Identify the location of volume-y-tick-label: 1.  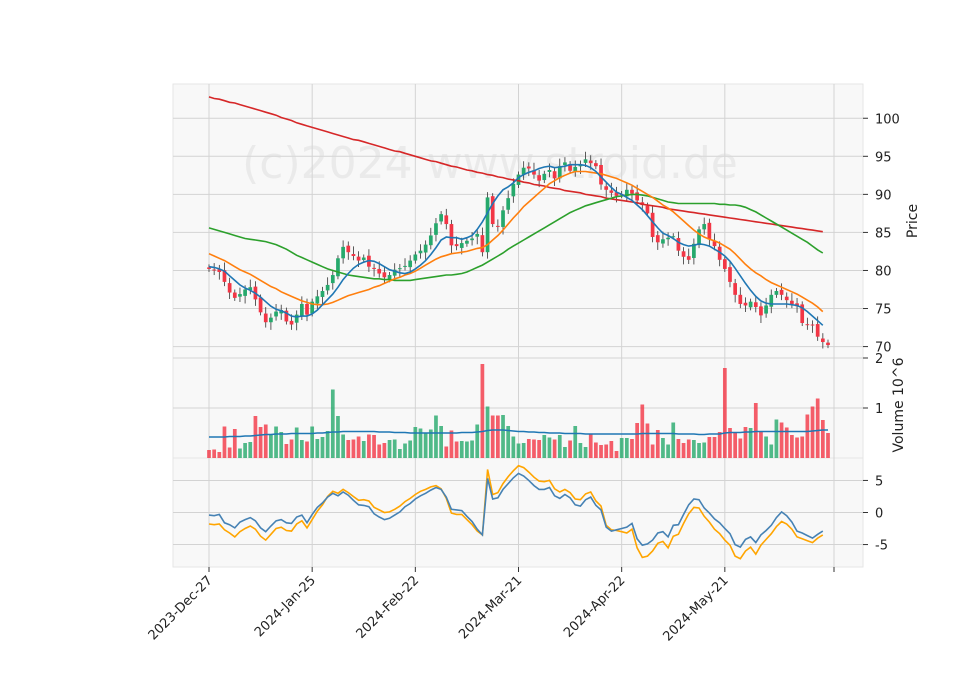
(879, 409).